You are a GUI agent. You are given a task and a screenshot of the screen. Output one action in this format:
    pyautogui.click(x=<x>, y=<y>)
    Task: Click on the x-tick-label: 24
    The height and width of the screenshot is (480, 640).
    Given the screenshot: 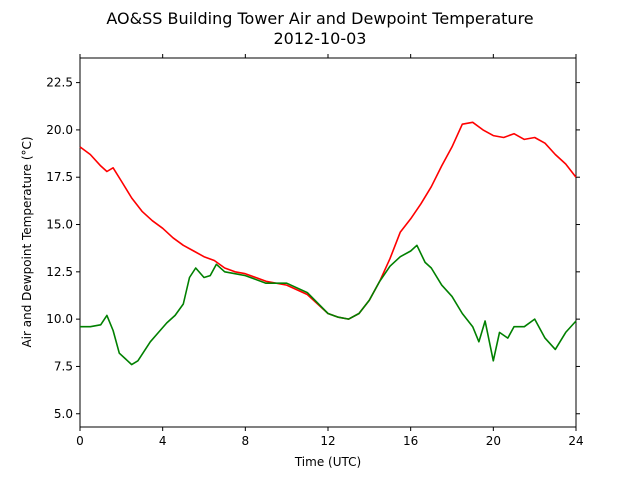 What is the action you would take?
    pyautogui.click(x=575, y=441)
    